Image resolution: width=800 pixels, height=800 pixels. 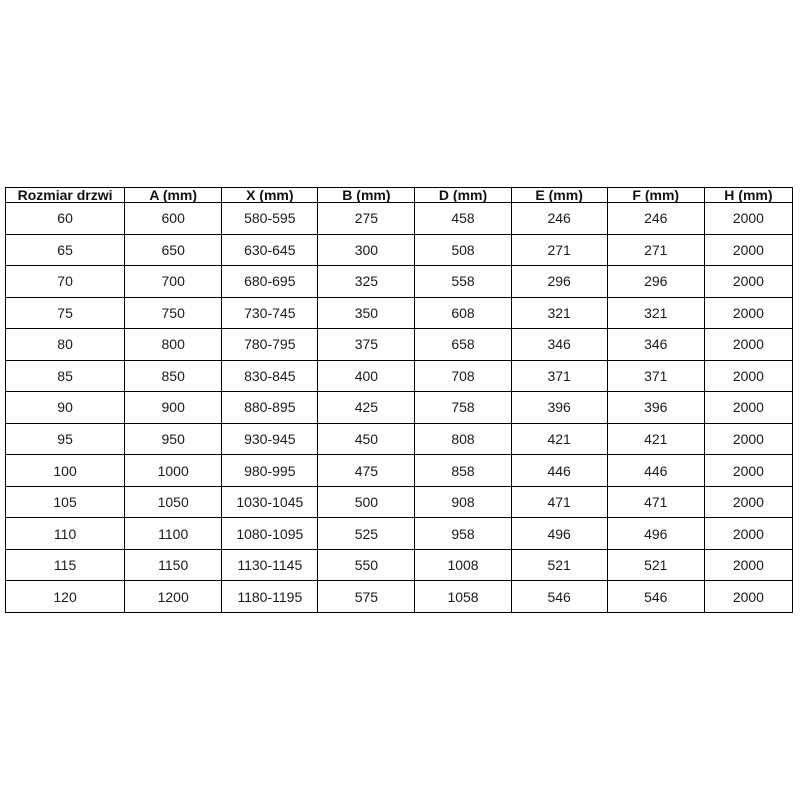 What do you see at coordinates (463, 281) in the screenshot?
I see `table-cell: 558` at bounding box center [463, 281].